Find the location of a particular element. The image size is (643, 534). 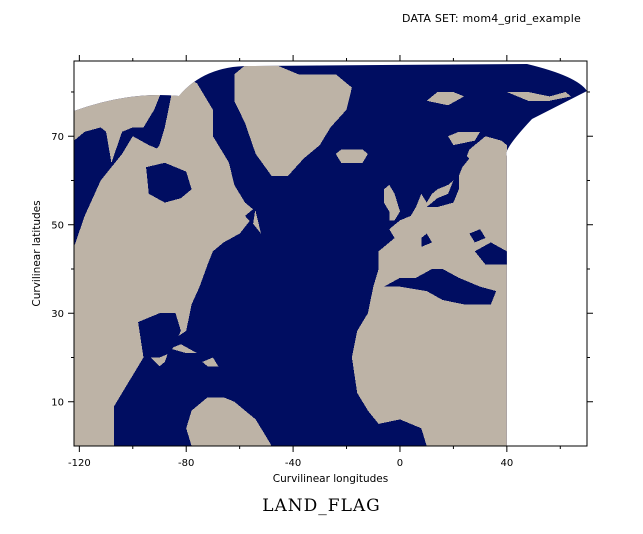

dataset-label: DATA SET: mom4_grid_example is located at coordinates (491, 18).